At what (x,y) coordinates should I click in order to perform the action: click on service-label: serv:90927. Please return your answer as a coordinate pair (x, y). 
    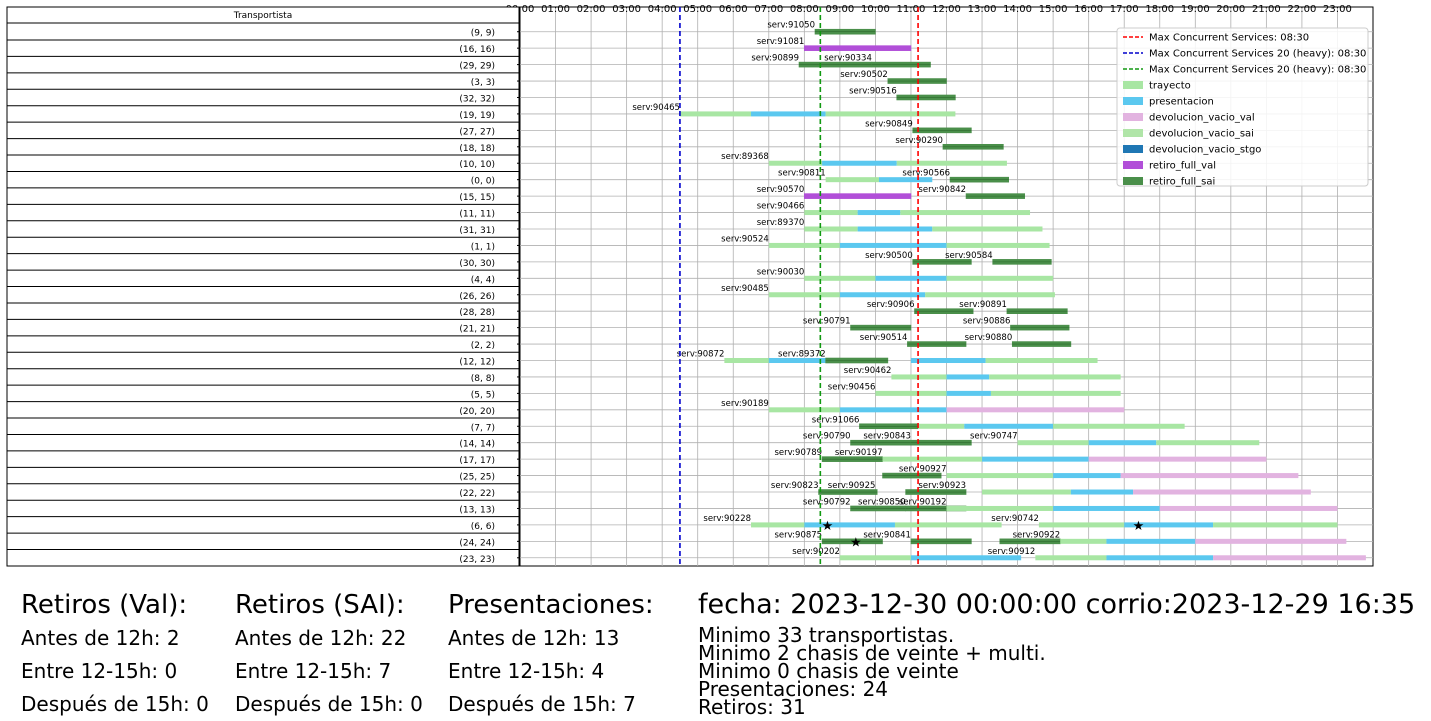
    Looking at the image, I should click on (923, 470).